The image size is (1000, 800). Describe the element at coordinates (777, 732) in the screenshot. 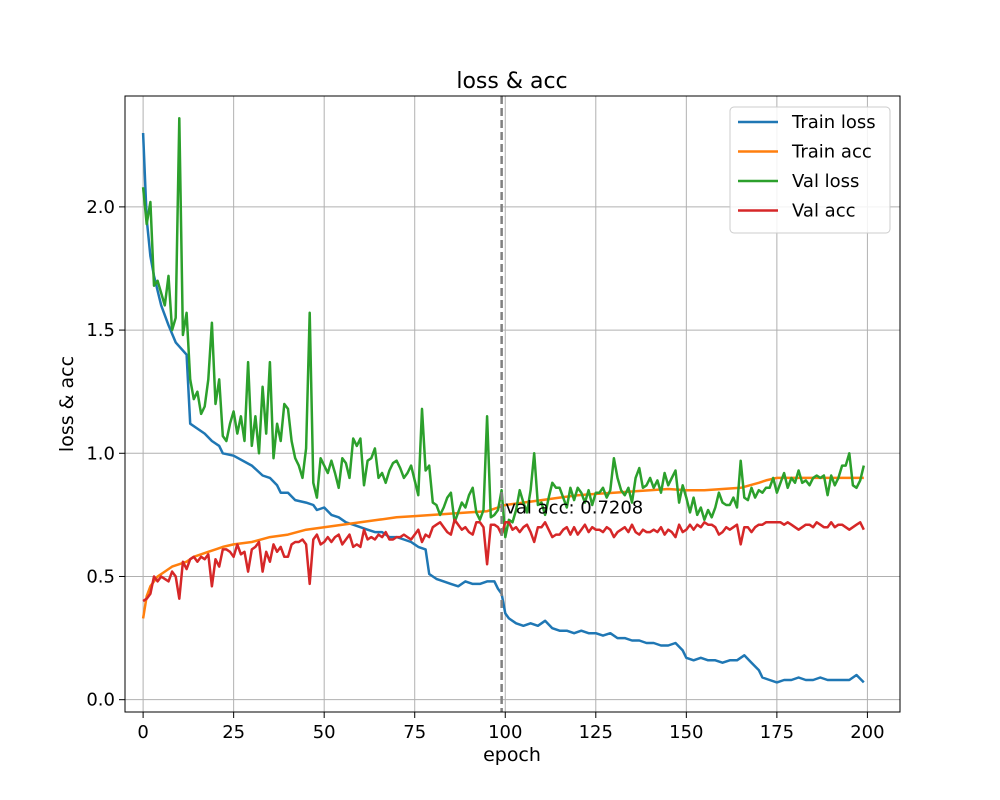

I see `x-tick-label: 175` at that location.